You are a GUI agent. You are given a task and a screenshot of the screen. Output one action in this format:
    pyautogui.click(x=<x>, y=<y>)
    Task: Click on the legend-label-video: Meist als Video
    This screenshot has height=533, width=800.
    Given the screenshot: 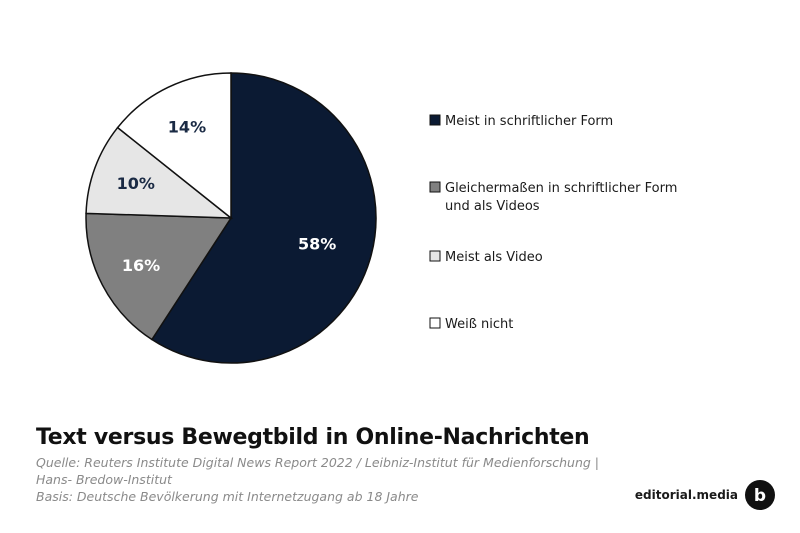 What is the action you would take?
    pyautogui.click(x=494, y=257)
    